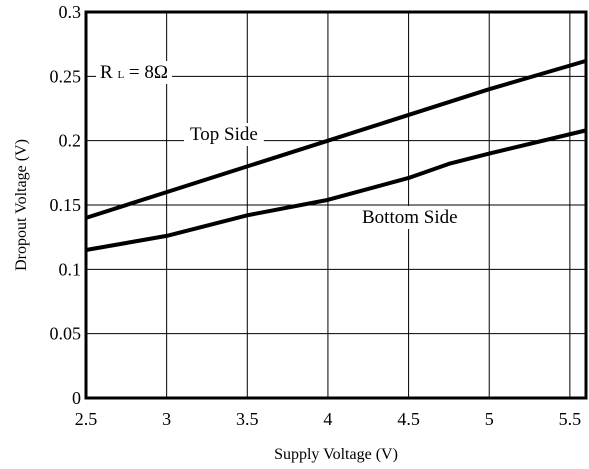 The image size is (589, 469). I want to click on x-tick-label: 4.5, so click(408, 419).